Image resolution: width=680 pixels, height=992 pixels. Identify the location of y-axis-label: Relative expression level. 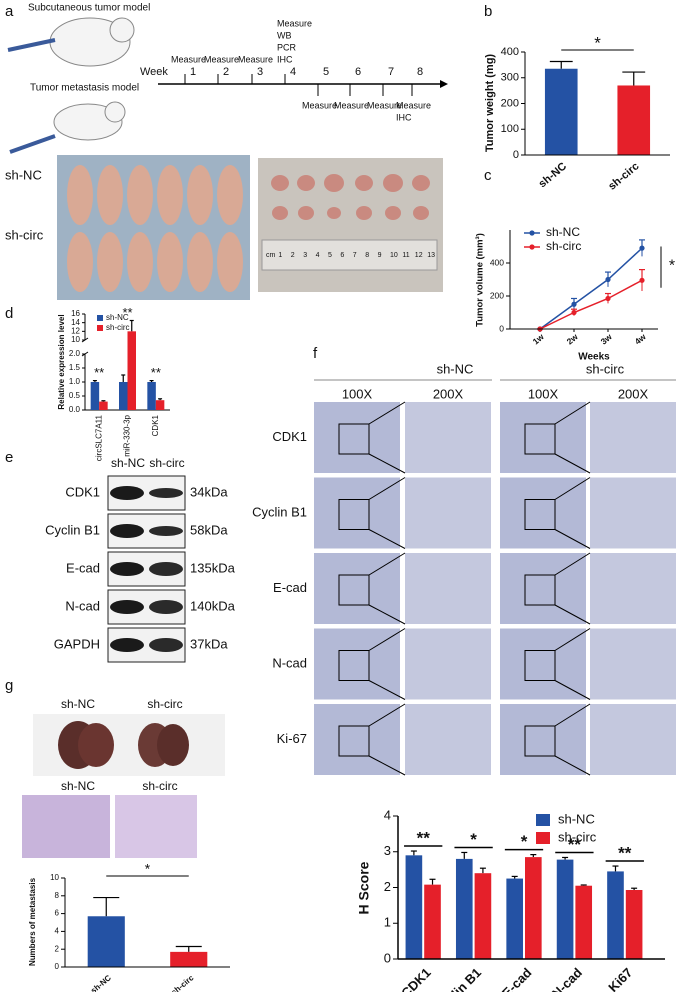
(61, 361).